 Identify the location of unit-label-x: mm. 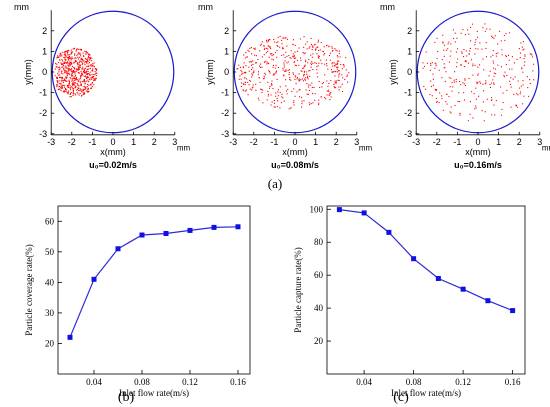
(366, 147).